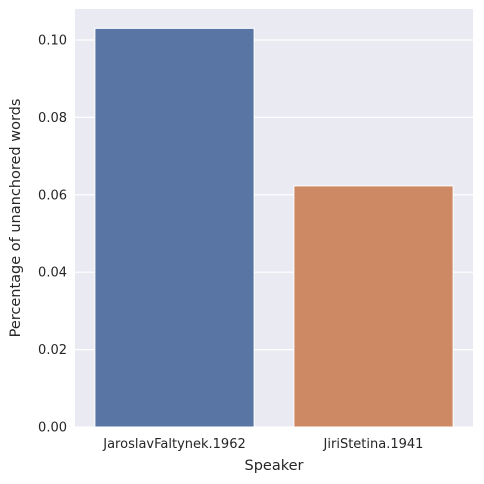 The height and width of the screenshot is (484, 484). I want to click on y-tick-label: 0.00, so click(52, 428).